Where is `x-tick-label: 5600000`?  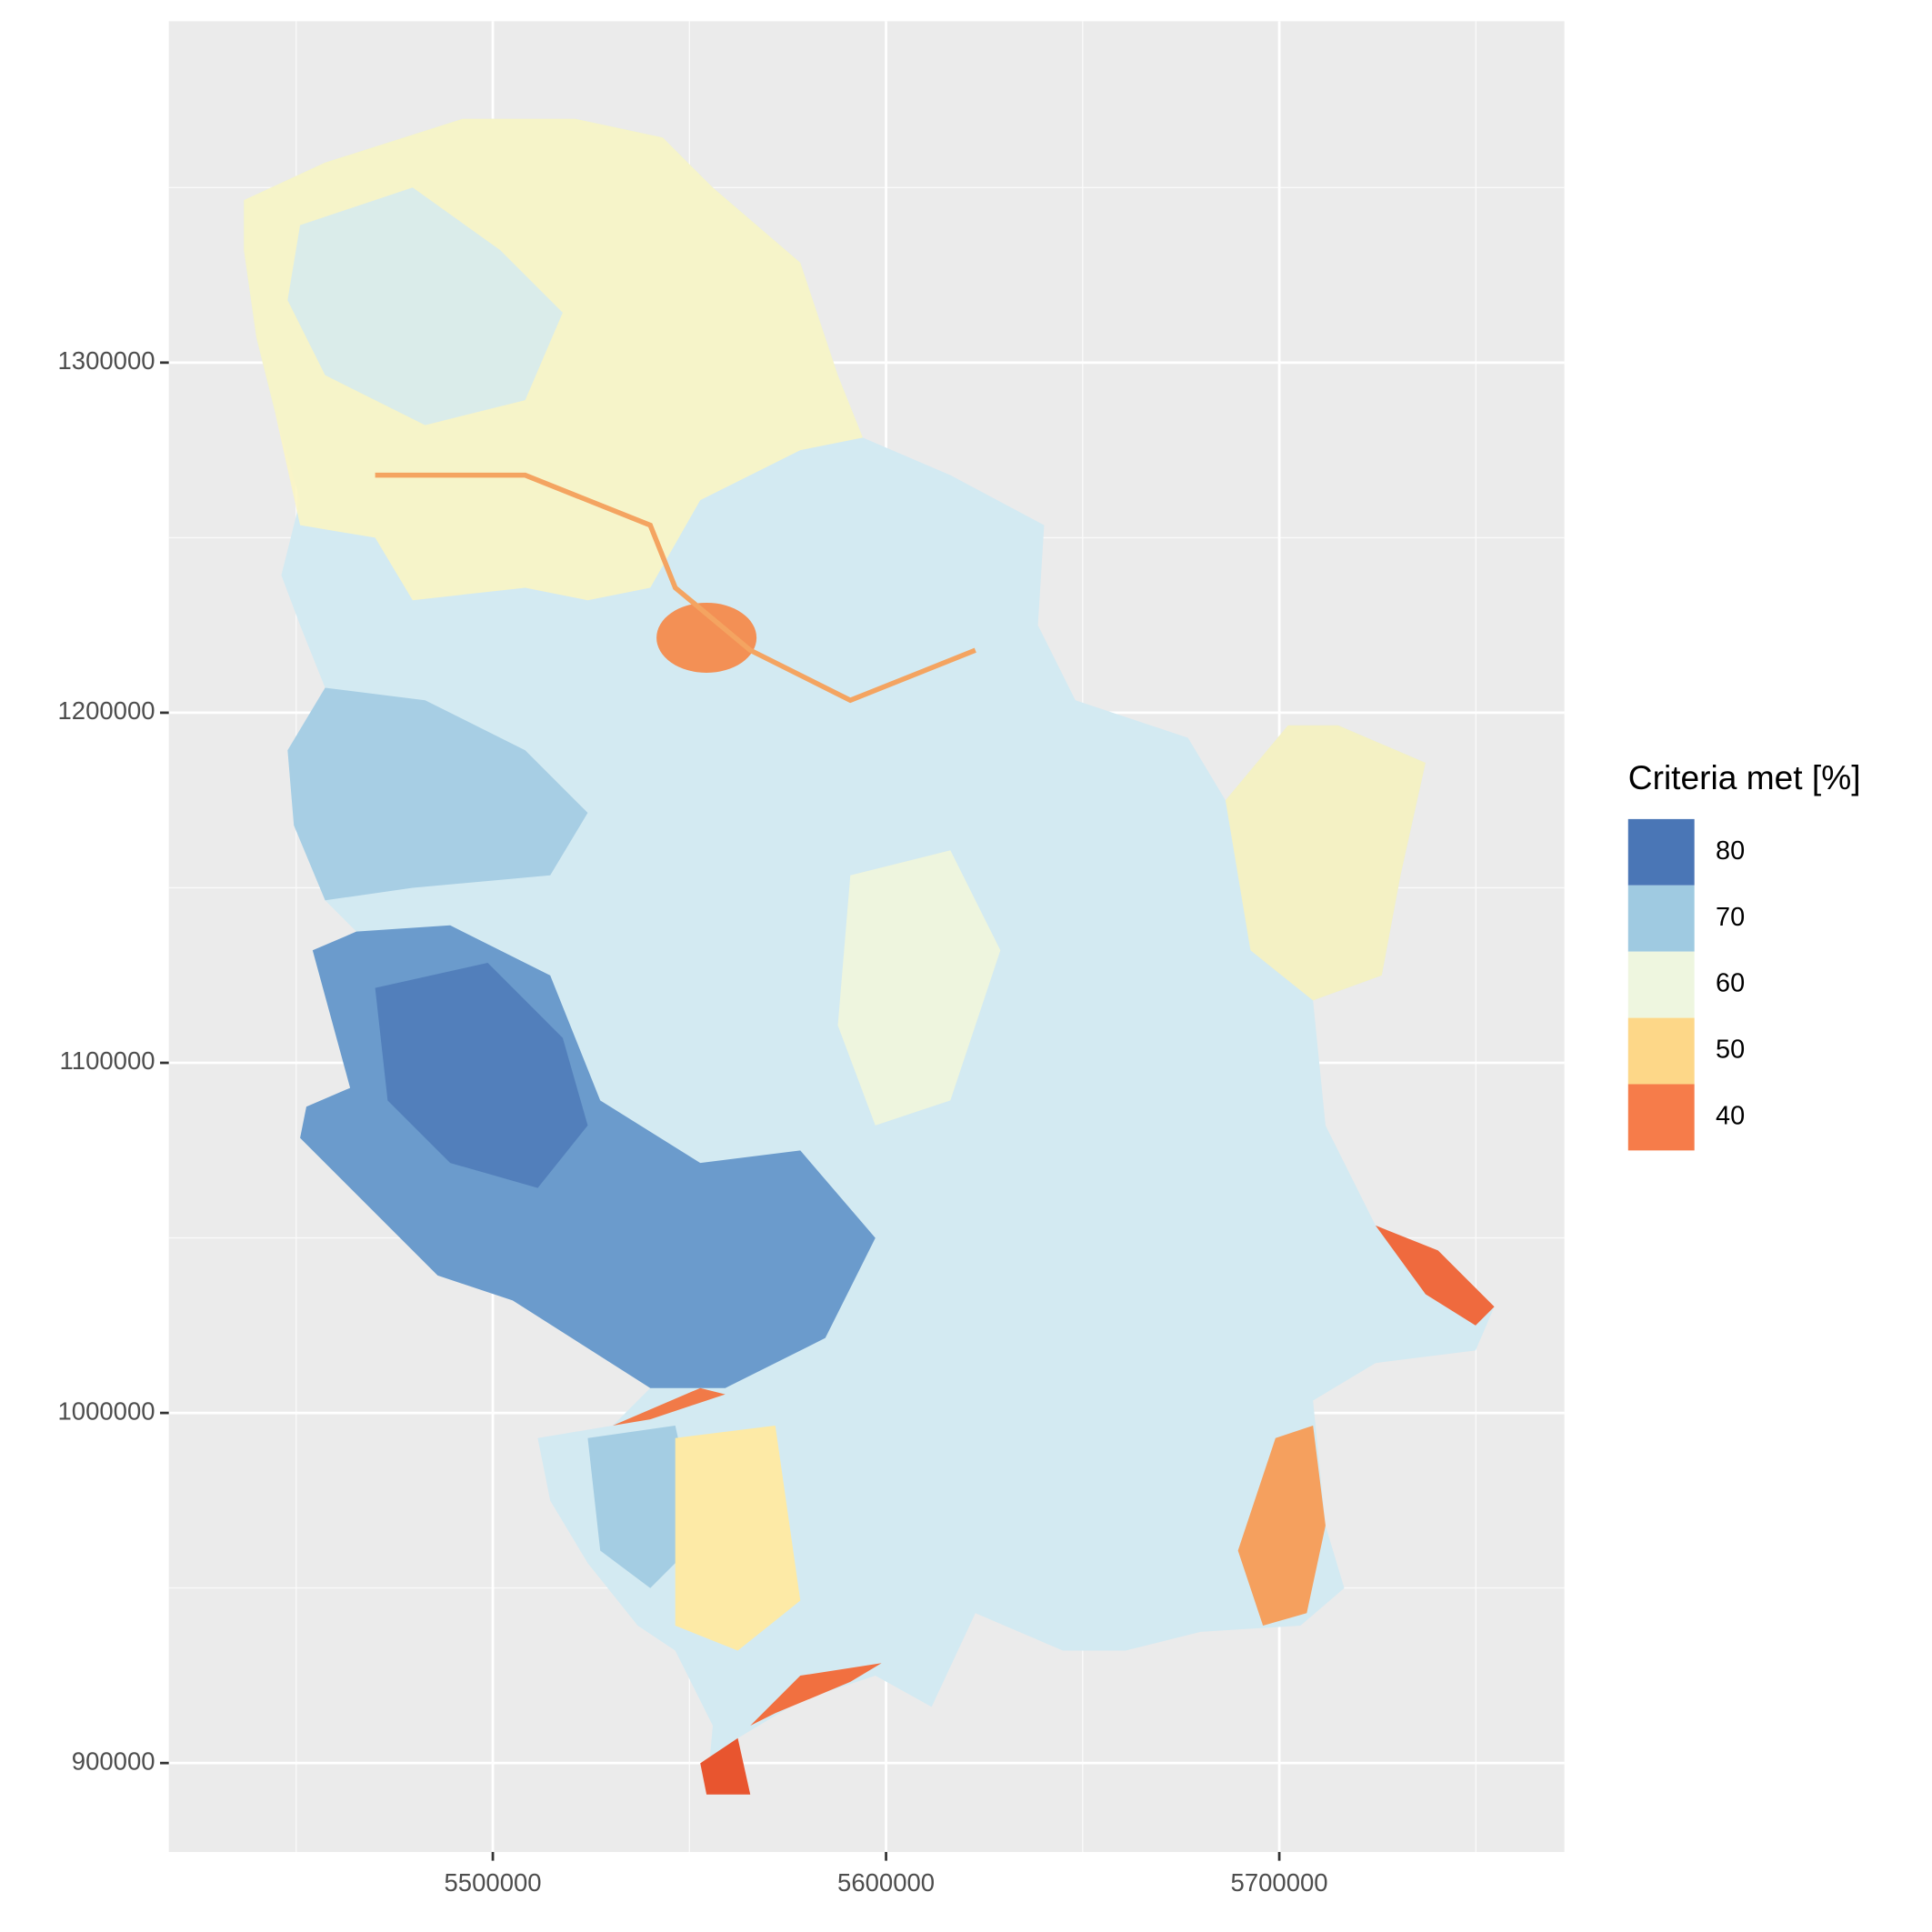
x-tick-label: 5600000 is located at coordinates (886, 1882).